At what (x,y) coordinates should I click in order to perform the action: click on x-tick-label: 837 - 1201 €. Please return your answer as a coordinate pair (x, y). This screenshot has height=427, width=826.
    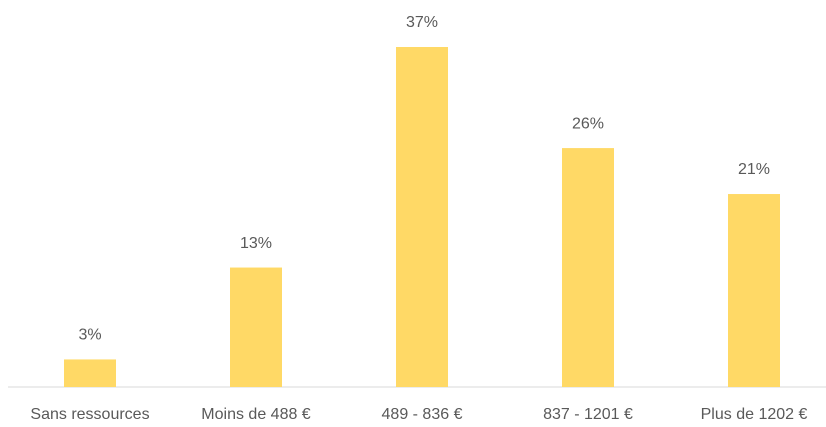
    Looking at the image, I should click on (588, 414).